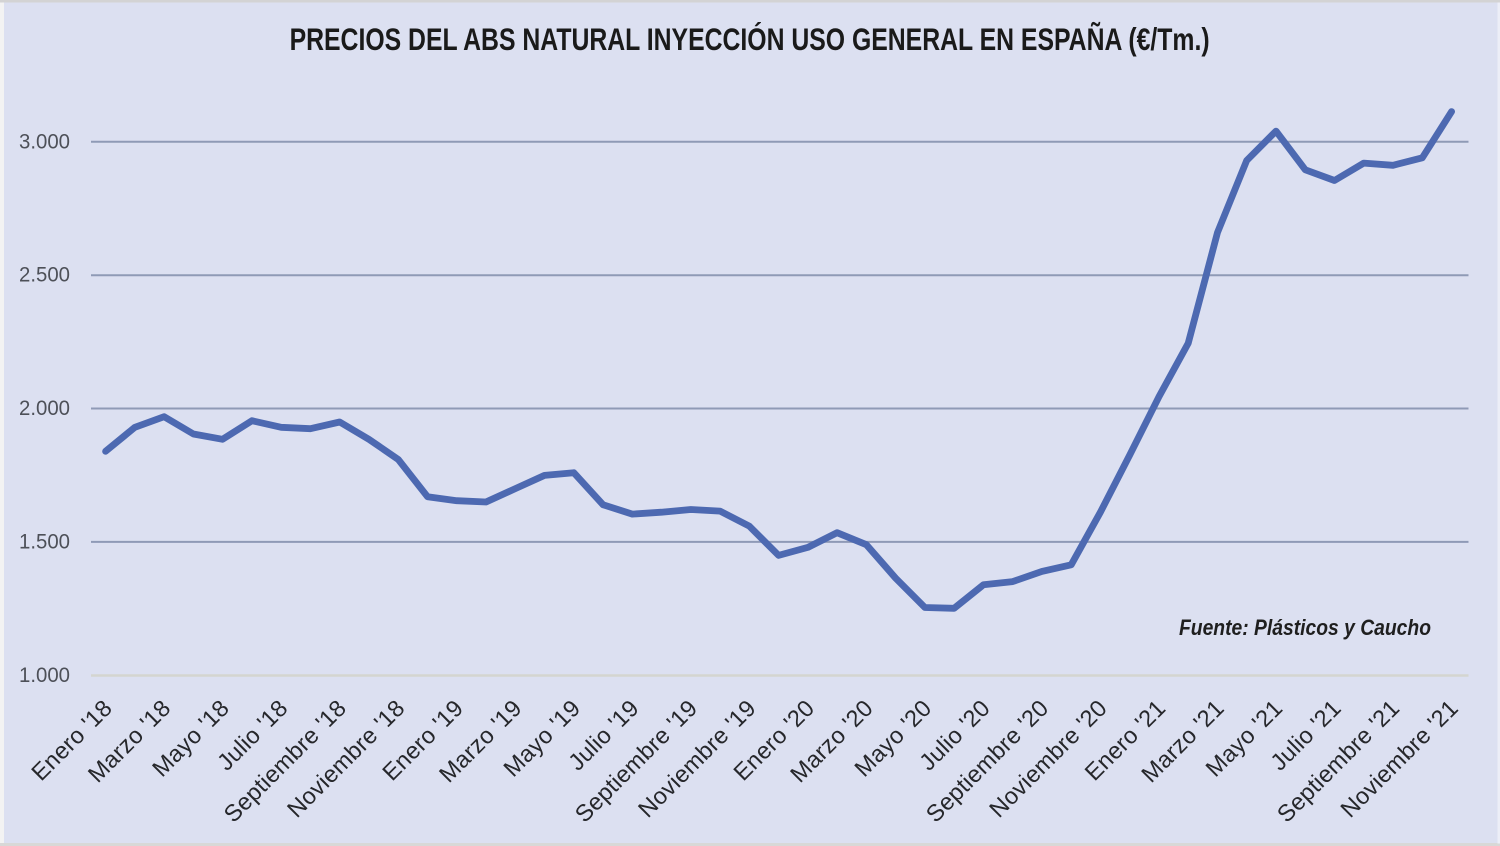 The height and width of the screenshot is (846, 1500). Describe the element at coordinates (44, 141) in the screenshot. I see `svg-text: 3.000` at that location.